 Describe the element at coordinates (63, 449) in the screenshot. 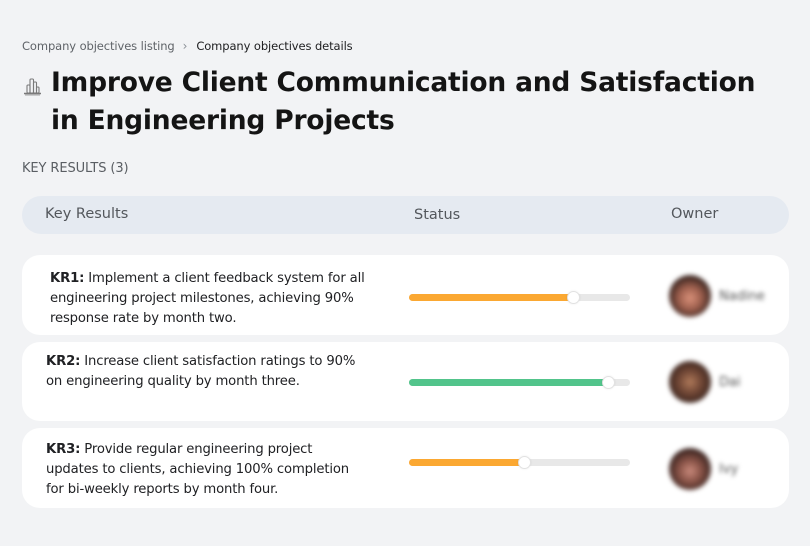

I see `key-result-code: KR3:` at that location.